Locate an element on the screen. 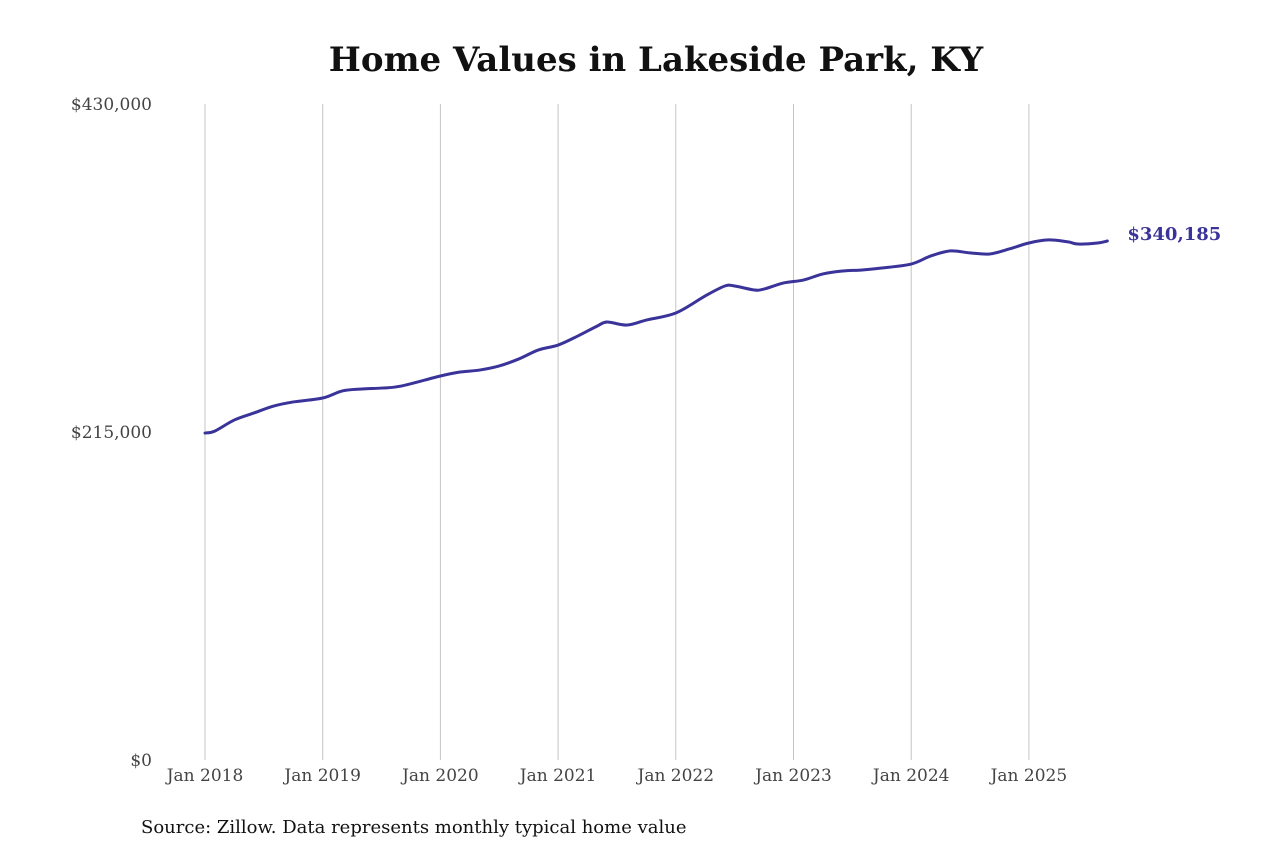  x-tick-label: Jan 2025 is located at coordinates (1028, 776).